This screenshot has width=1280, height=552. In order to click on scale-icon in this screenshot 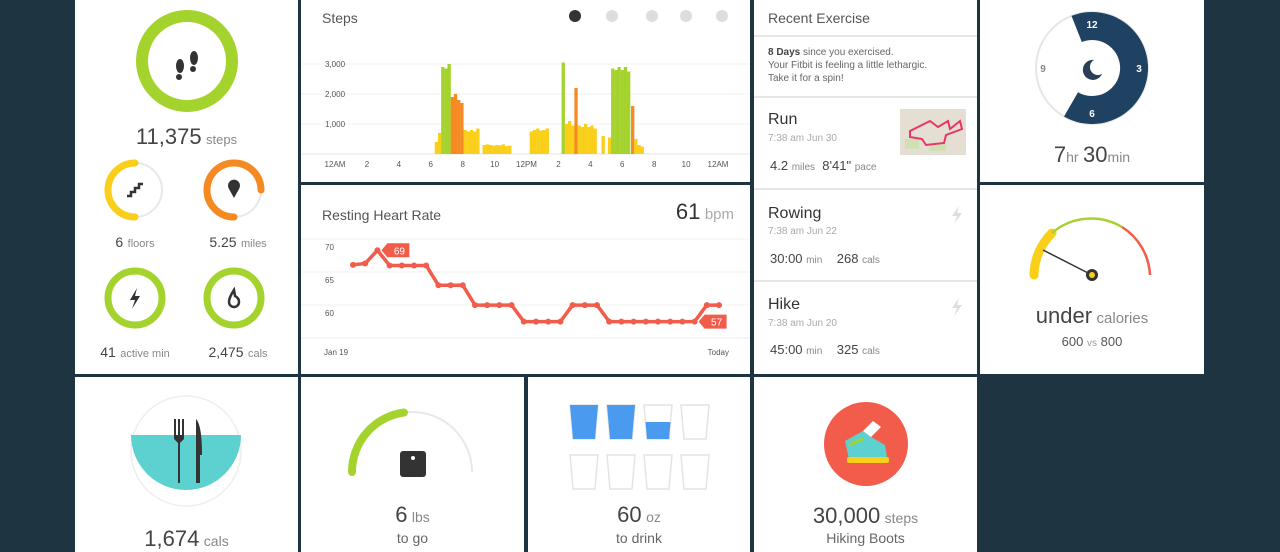, I will do `click(413, 464)`.